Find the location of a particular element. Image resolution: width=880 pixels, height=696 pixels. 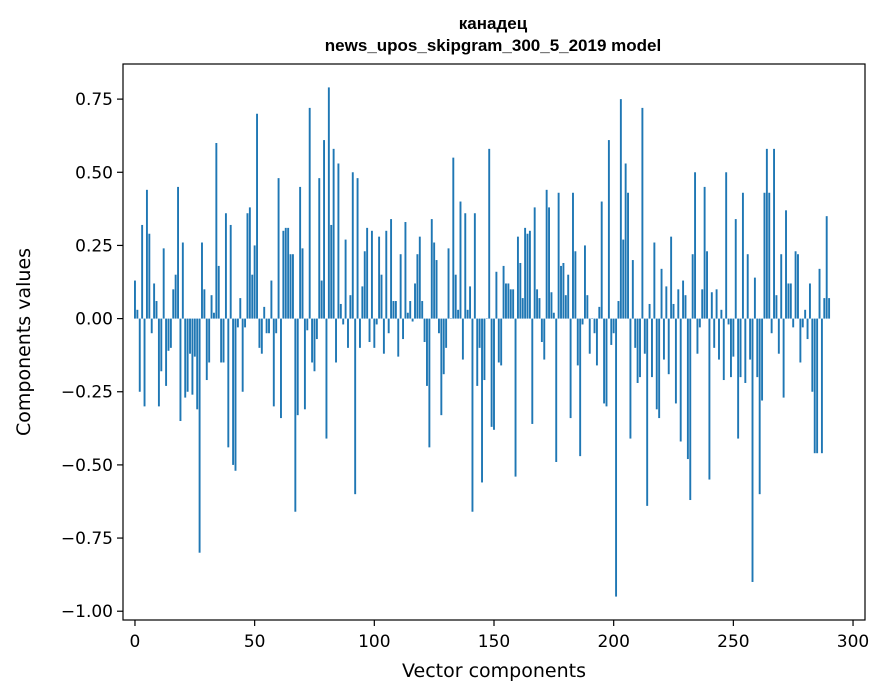

y-tick-label: 0.75 is located at coordinates (94, 100).